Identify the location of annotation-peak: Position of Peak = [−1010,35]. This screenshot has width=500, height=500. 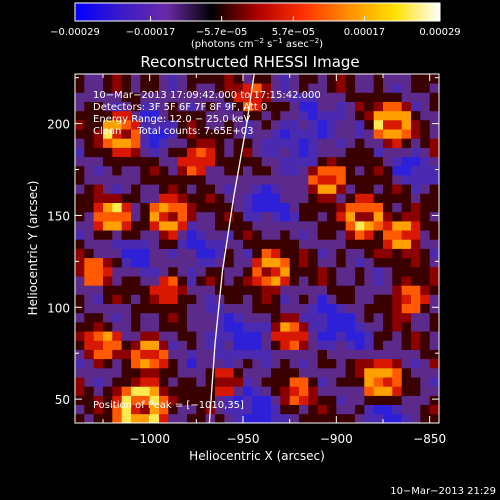
(168, 405).